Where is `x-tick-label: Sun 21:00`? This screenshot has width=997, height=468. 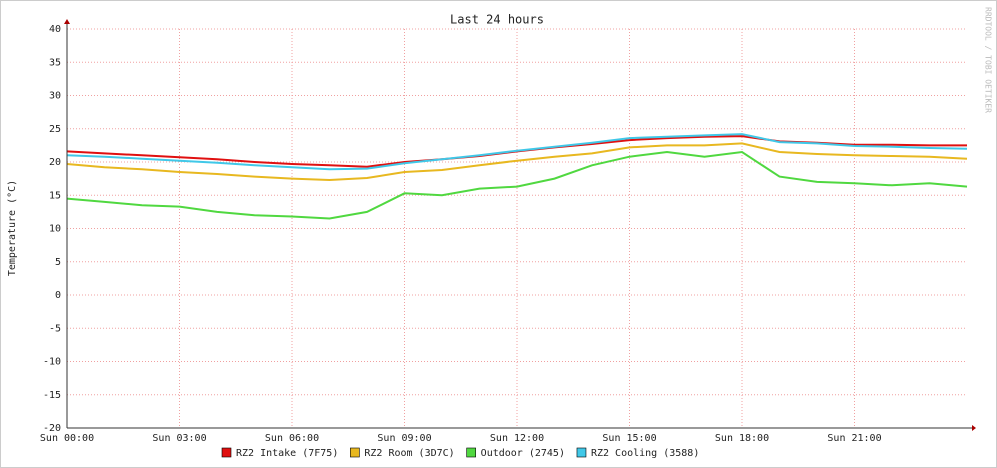
x-tick-label: Sun 21:00 is located at coordinates (854, 438).